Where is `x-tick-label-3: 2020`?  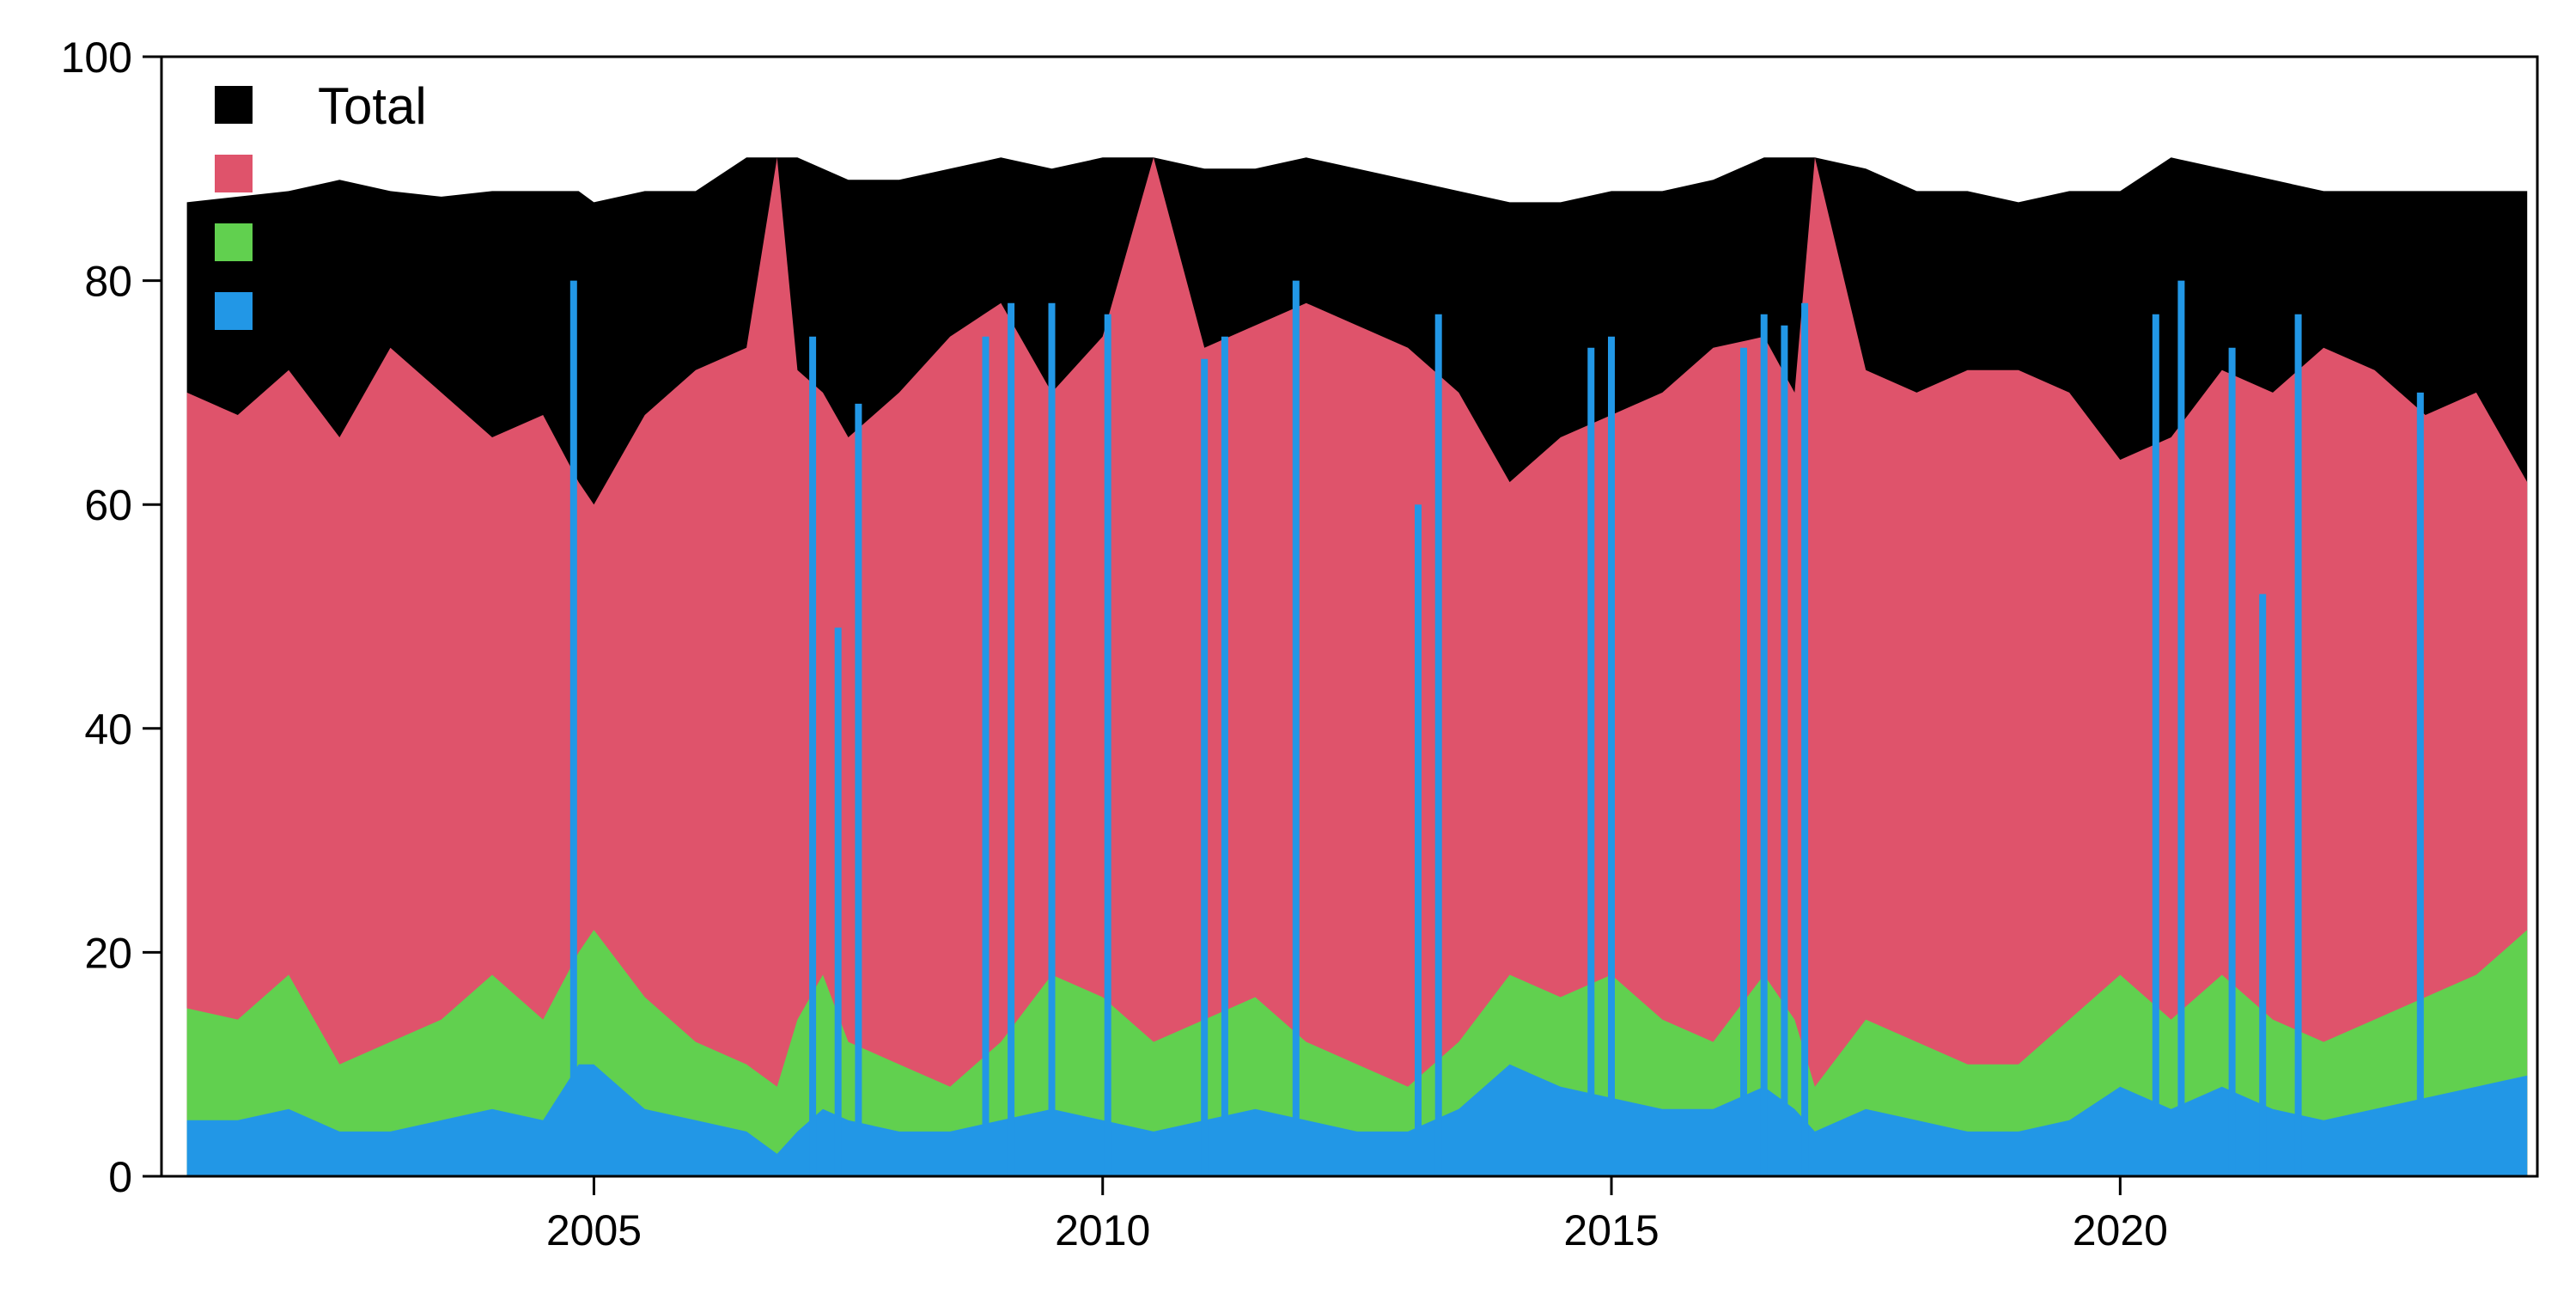 x-tick-label-3: 2020 is located at coordinates (2120, 1230).